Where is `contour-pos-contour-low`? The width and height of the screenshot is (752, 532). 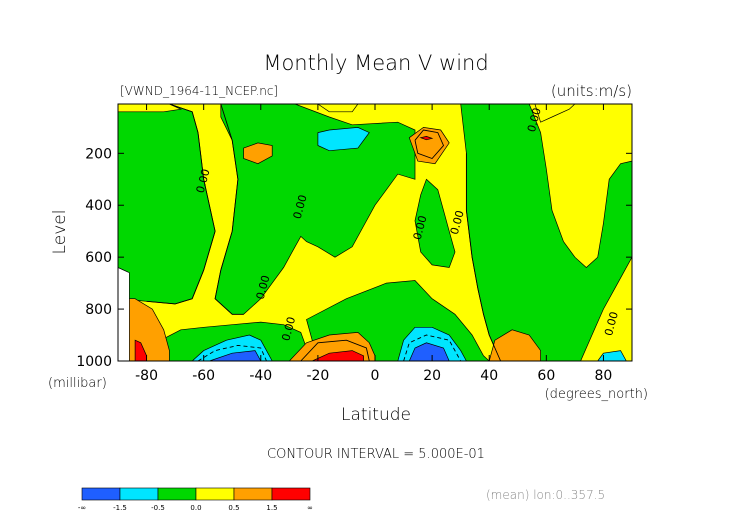 contour-pos-contour-low is located at coordinates (335, 350).